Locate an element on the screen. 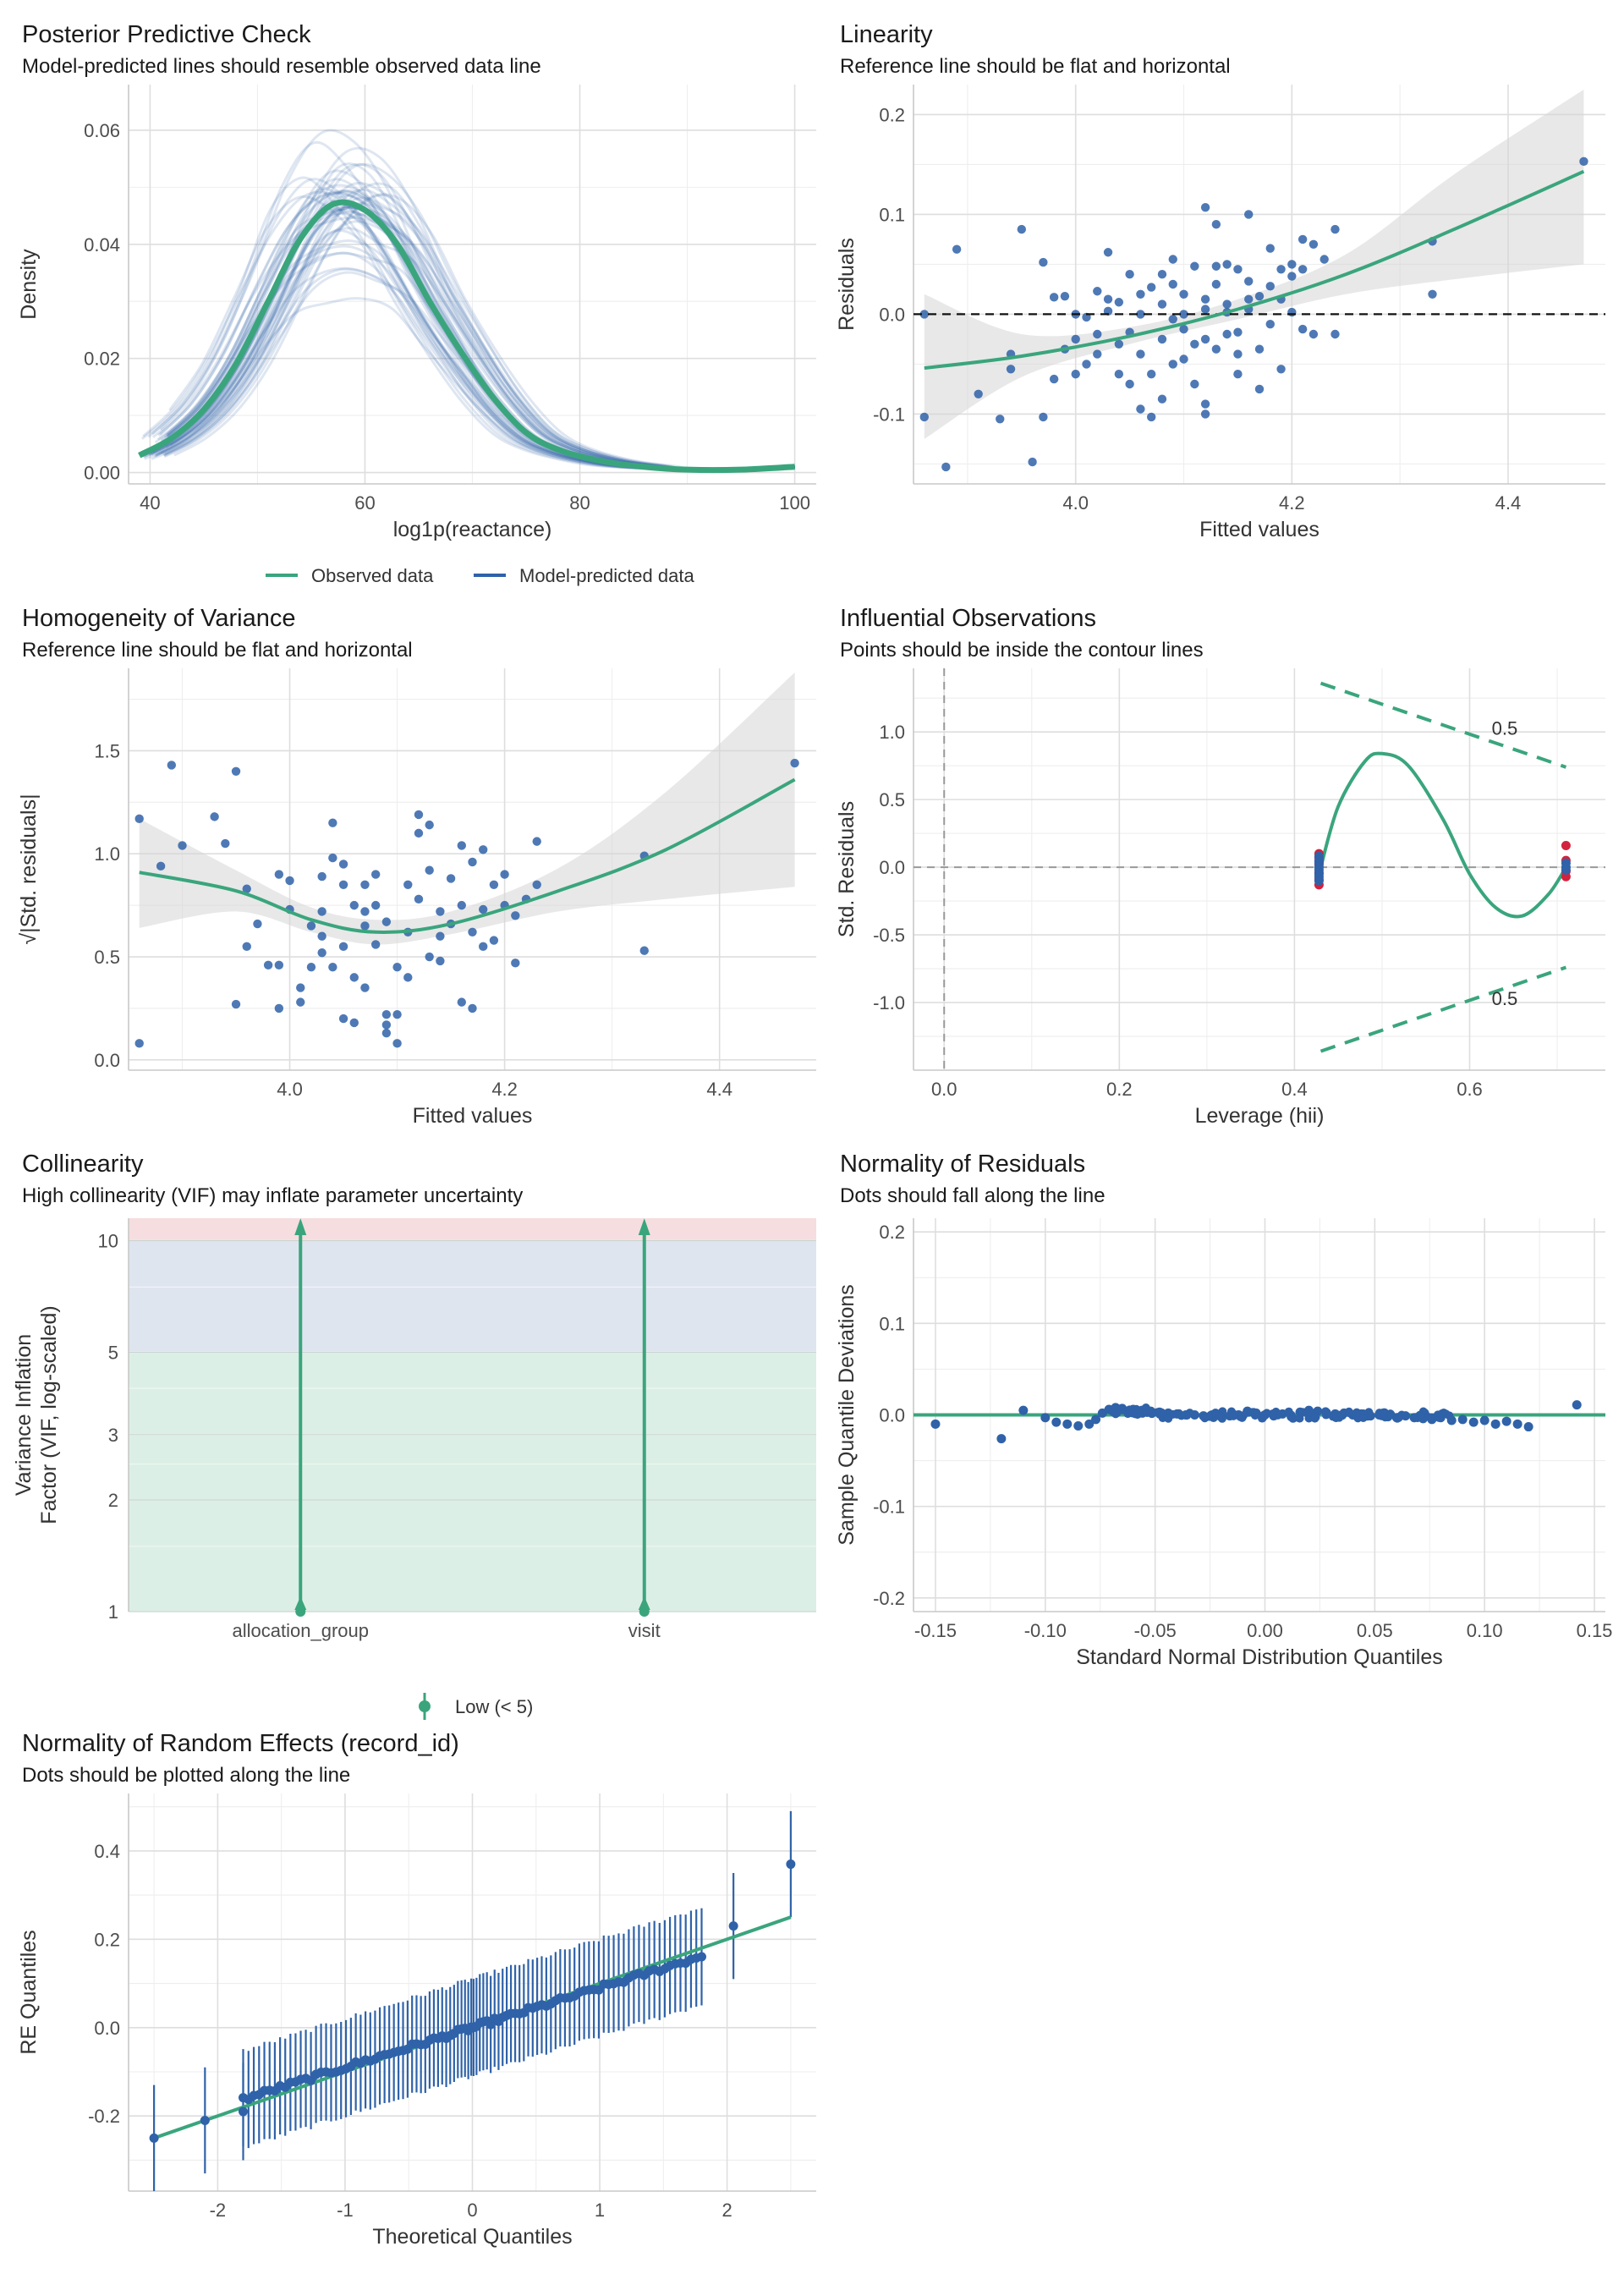 The width and height of the screenshot is (1624, 2274). y-tick-label: -0.2 is located at coordinates (104, 2116).